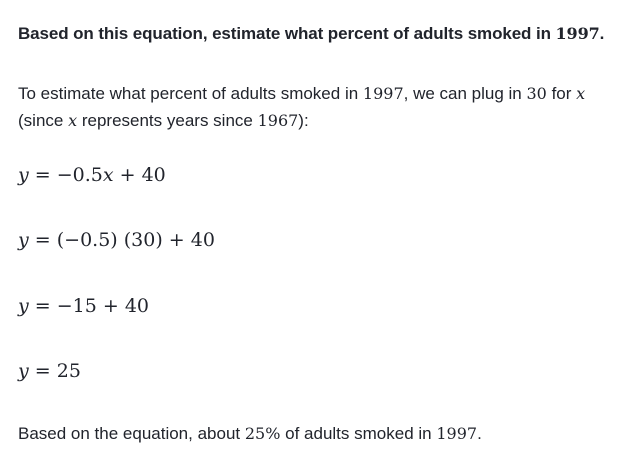  Describe the element at coordinates (479, 433) in the screenshot. I see `conclusion-text: .` at that location.